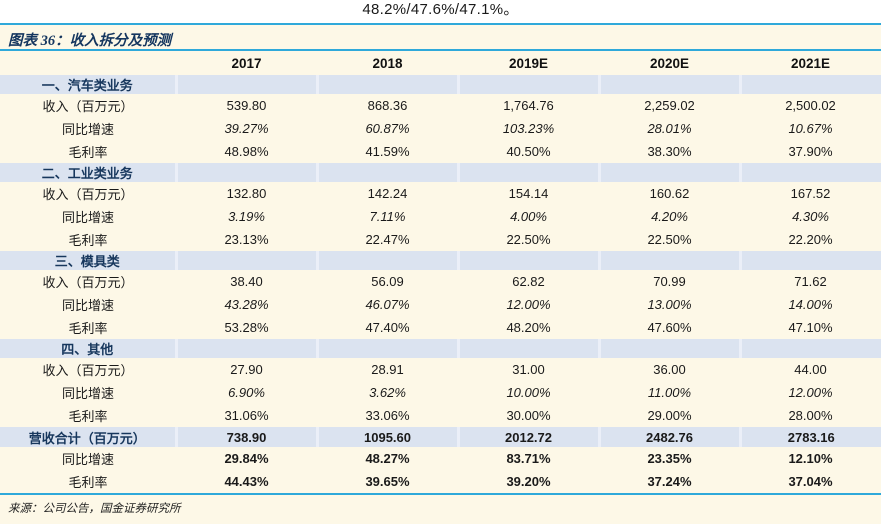  I want to click on section-title: 二、工业类业务, so click(88, 172).